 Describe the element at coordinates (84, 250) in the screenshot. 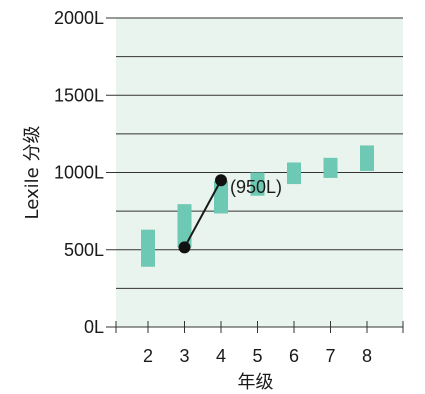

I see `y-tick-label: 500L` at that location.